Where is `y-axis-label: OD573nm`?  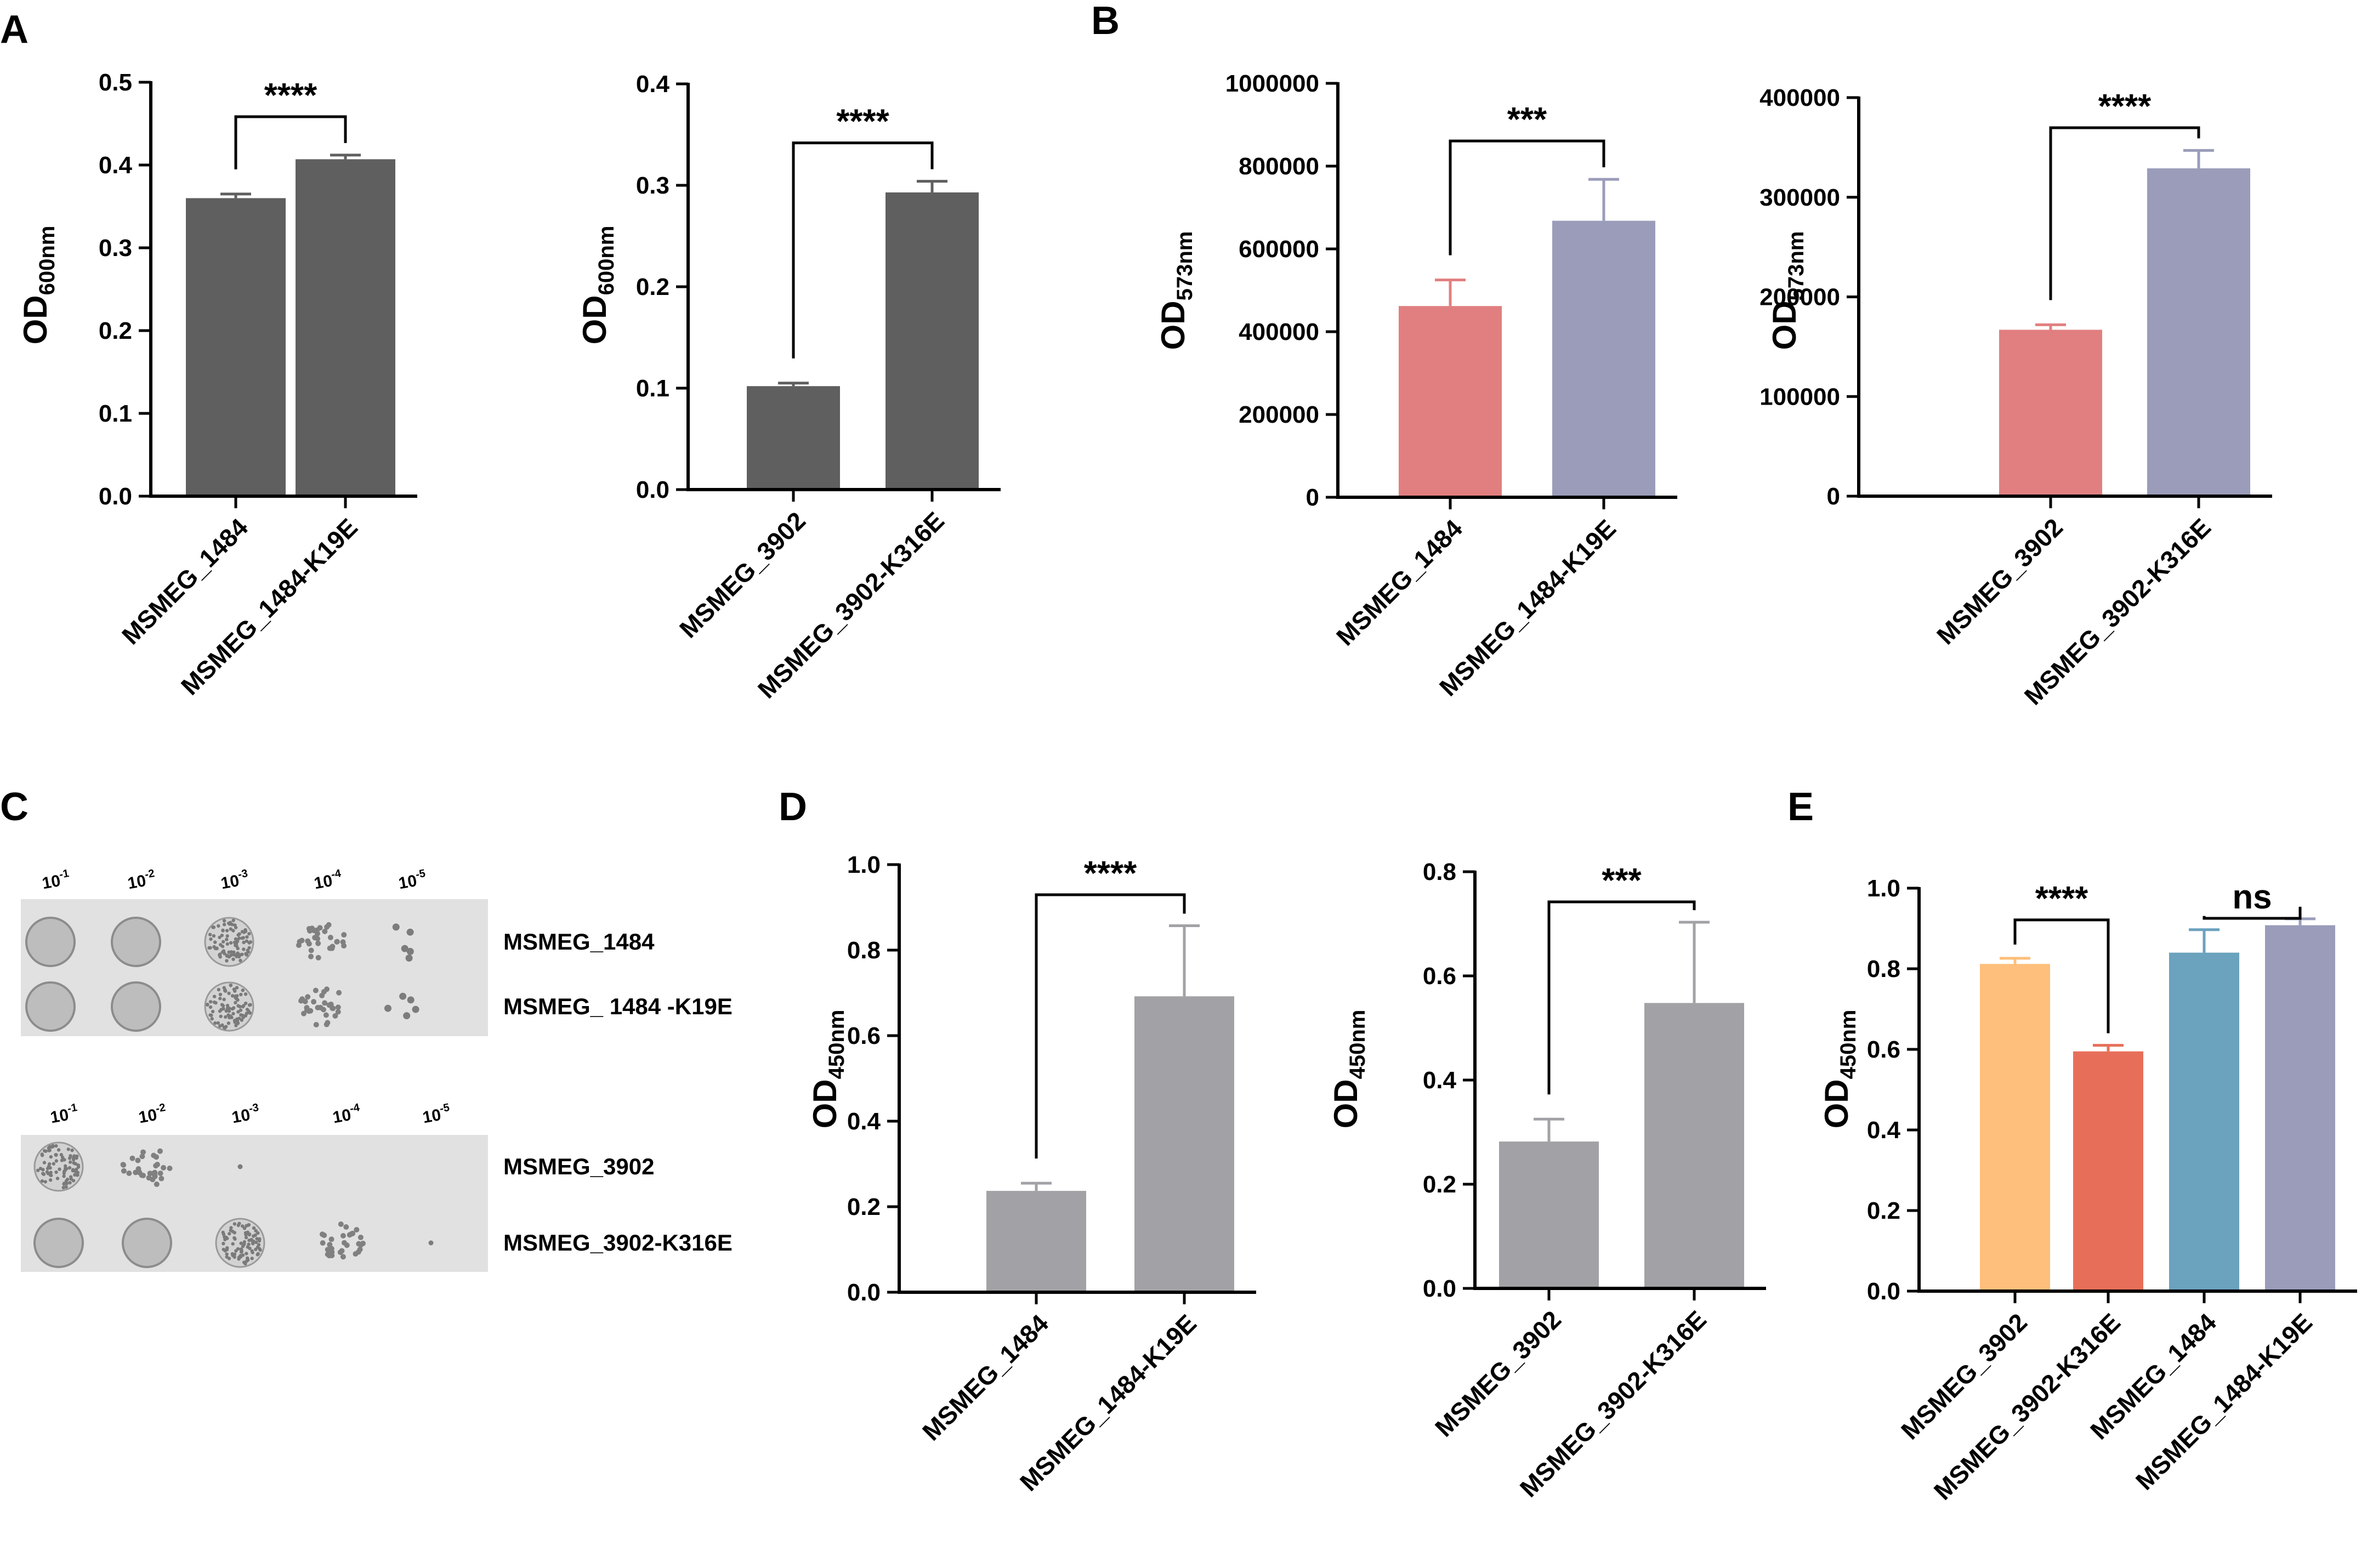
y-axis-label: OD573nm is located at coordinates (1176, 290).